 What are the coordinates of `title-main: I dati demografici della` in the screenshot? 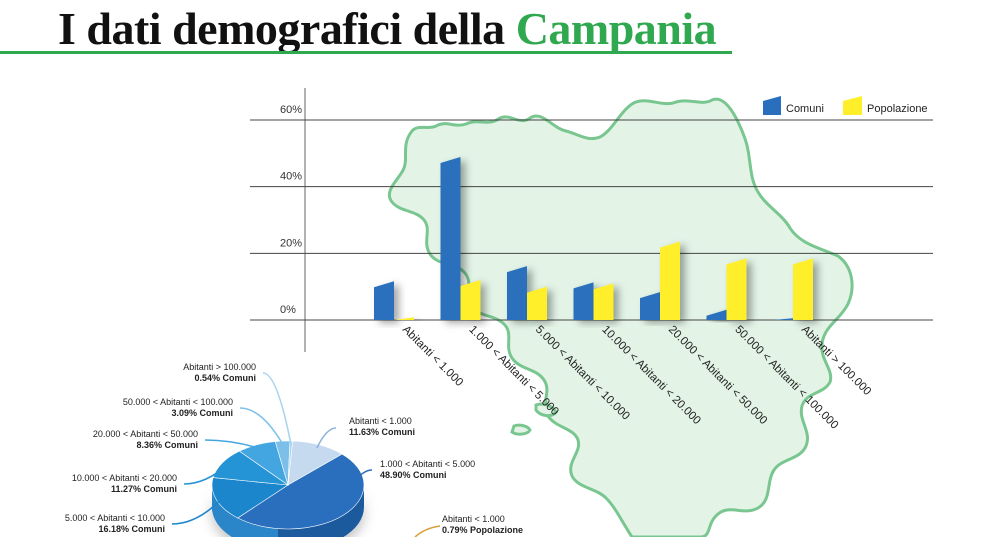 It's located at (281, 28).